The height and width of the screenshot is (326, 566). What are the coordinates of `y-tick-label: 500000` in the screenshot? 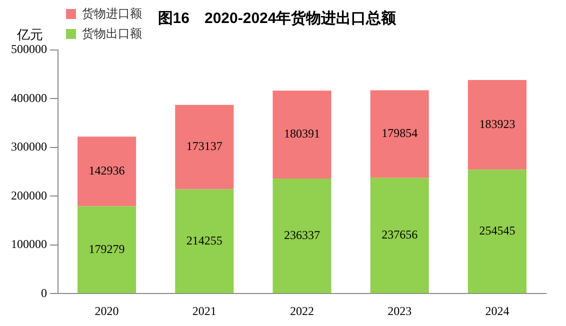 It's located at (29, 49).